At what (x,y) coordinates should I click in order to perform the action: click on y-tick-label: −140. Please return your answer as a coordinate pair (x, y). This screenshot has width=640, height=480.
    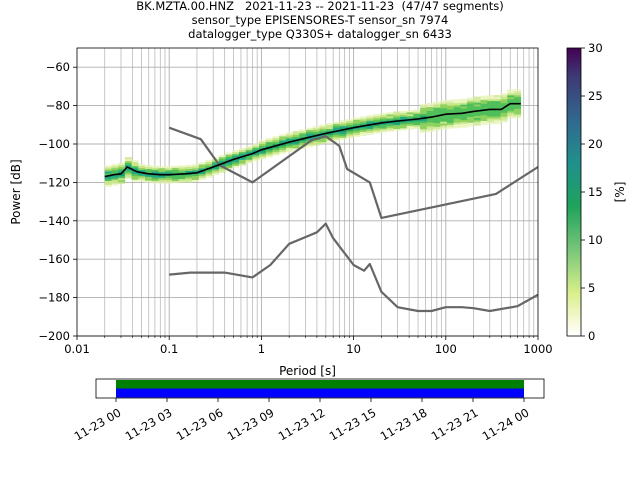
    Looking at the image, I should click on (54, 221).